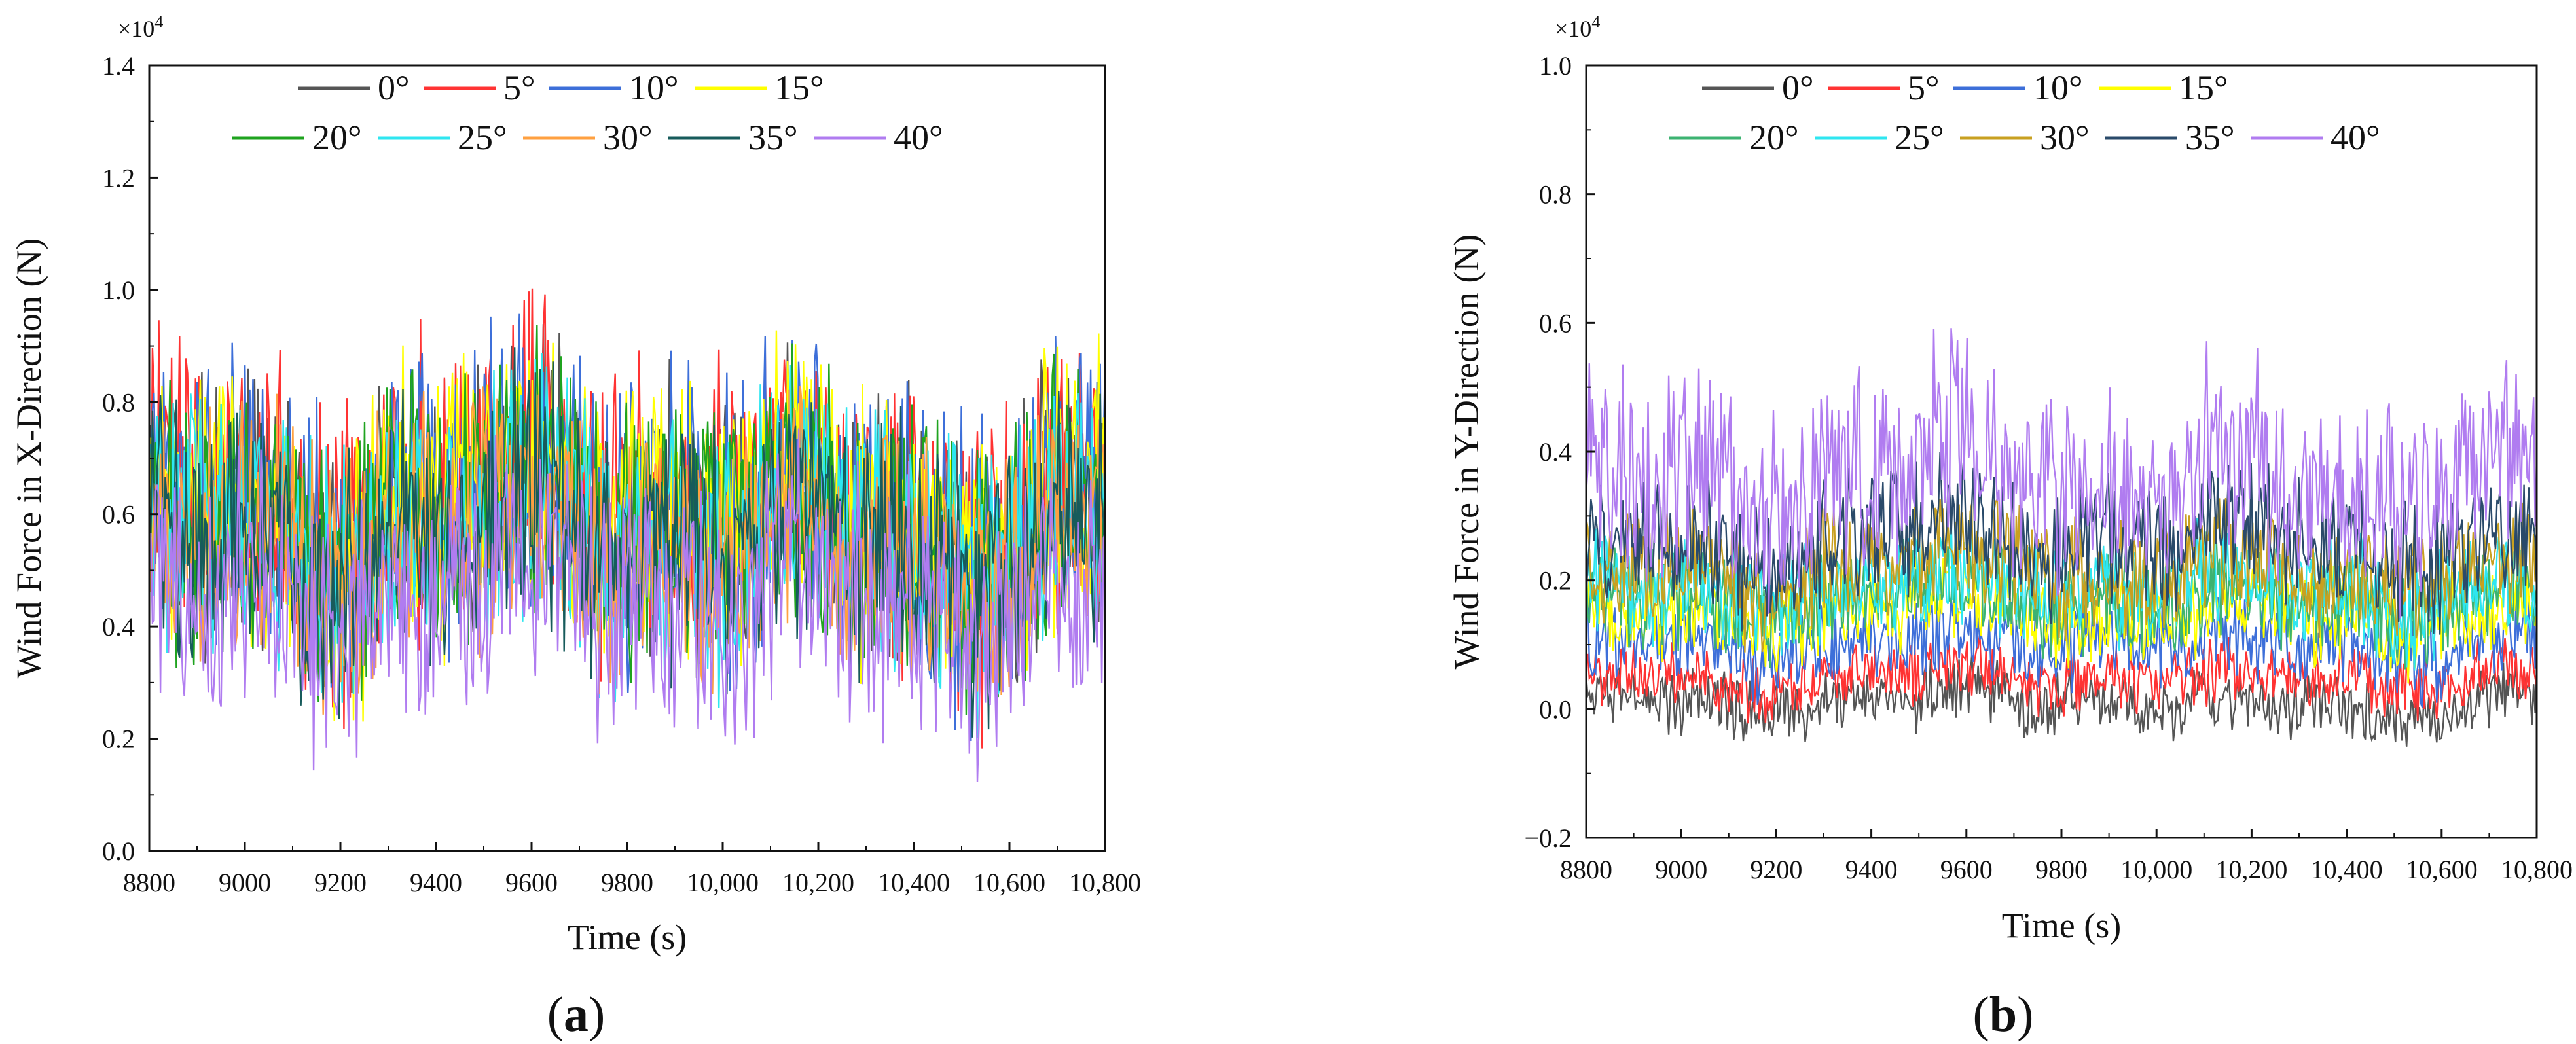  I want to click on y-axis-label: Wind Force in Y-Direction (N), so click(1466, 452).